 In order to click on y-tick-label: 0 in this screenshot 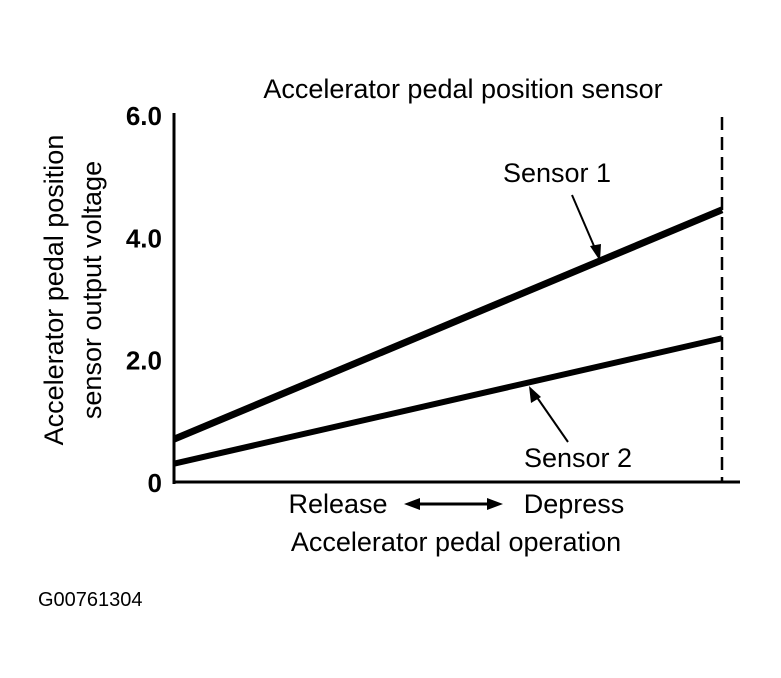, I will do `click(155, 483)`.